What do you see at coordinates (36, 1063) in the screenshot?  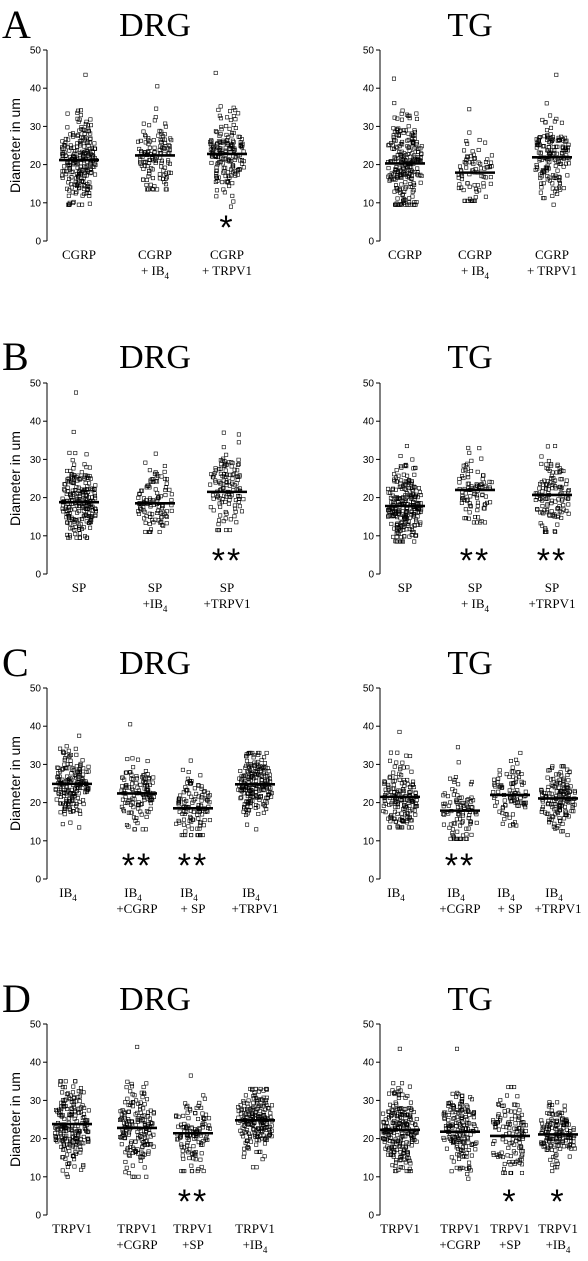 I see `y-tick-label: 40` at bounding box center [36, 1063].